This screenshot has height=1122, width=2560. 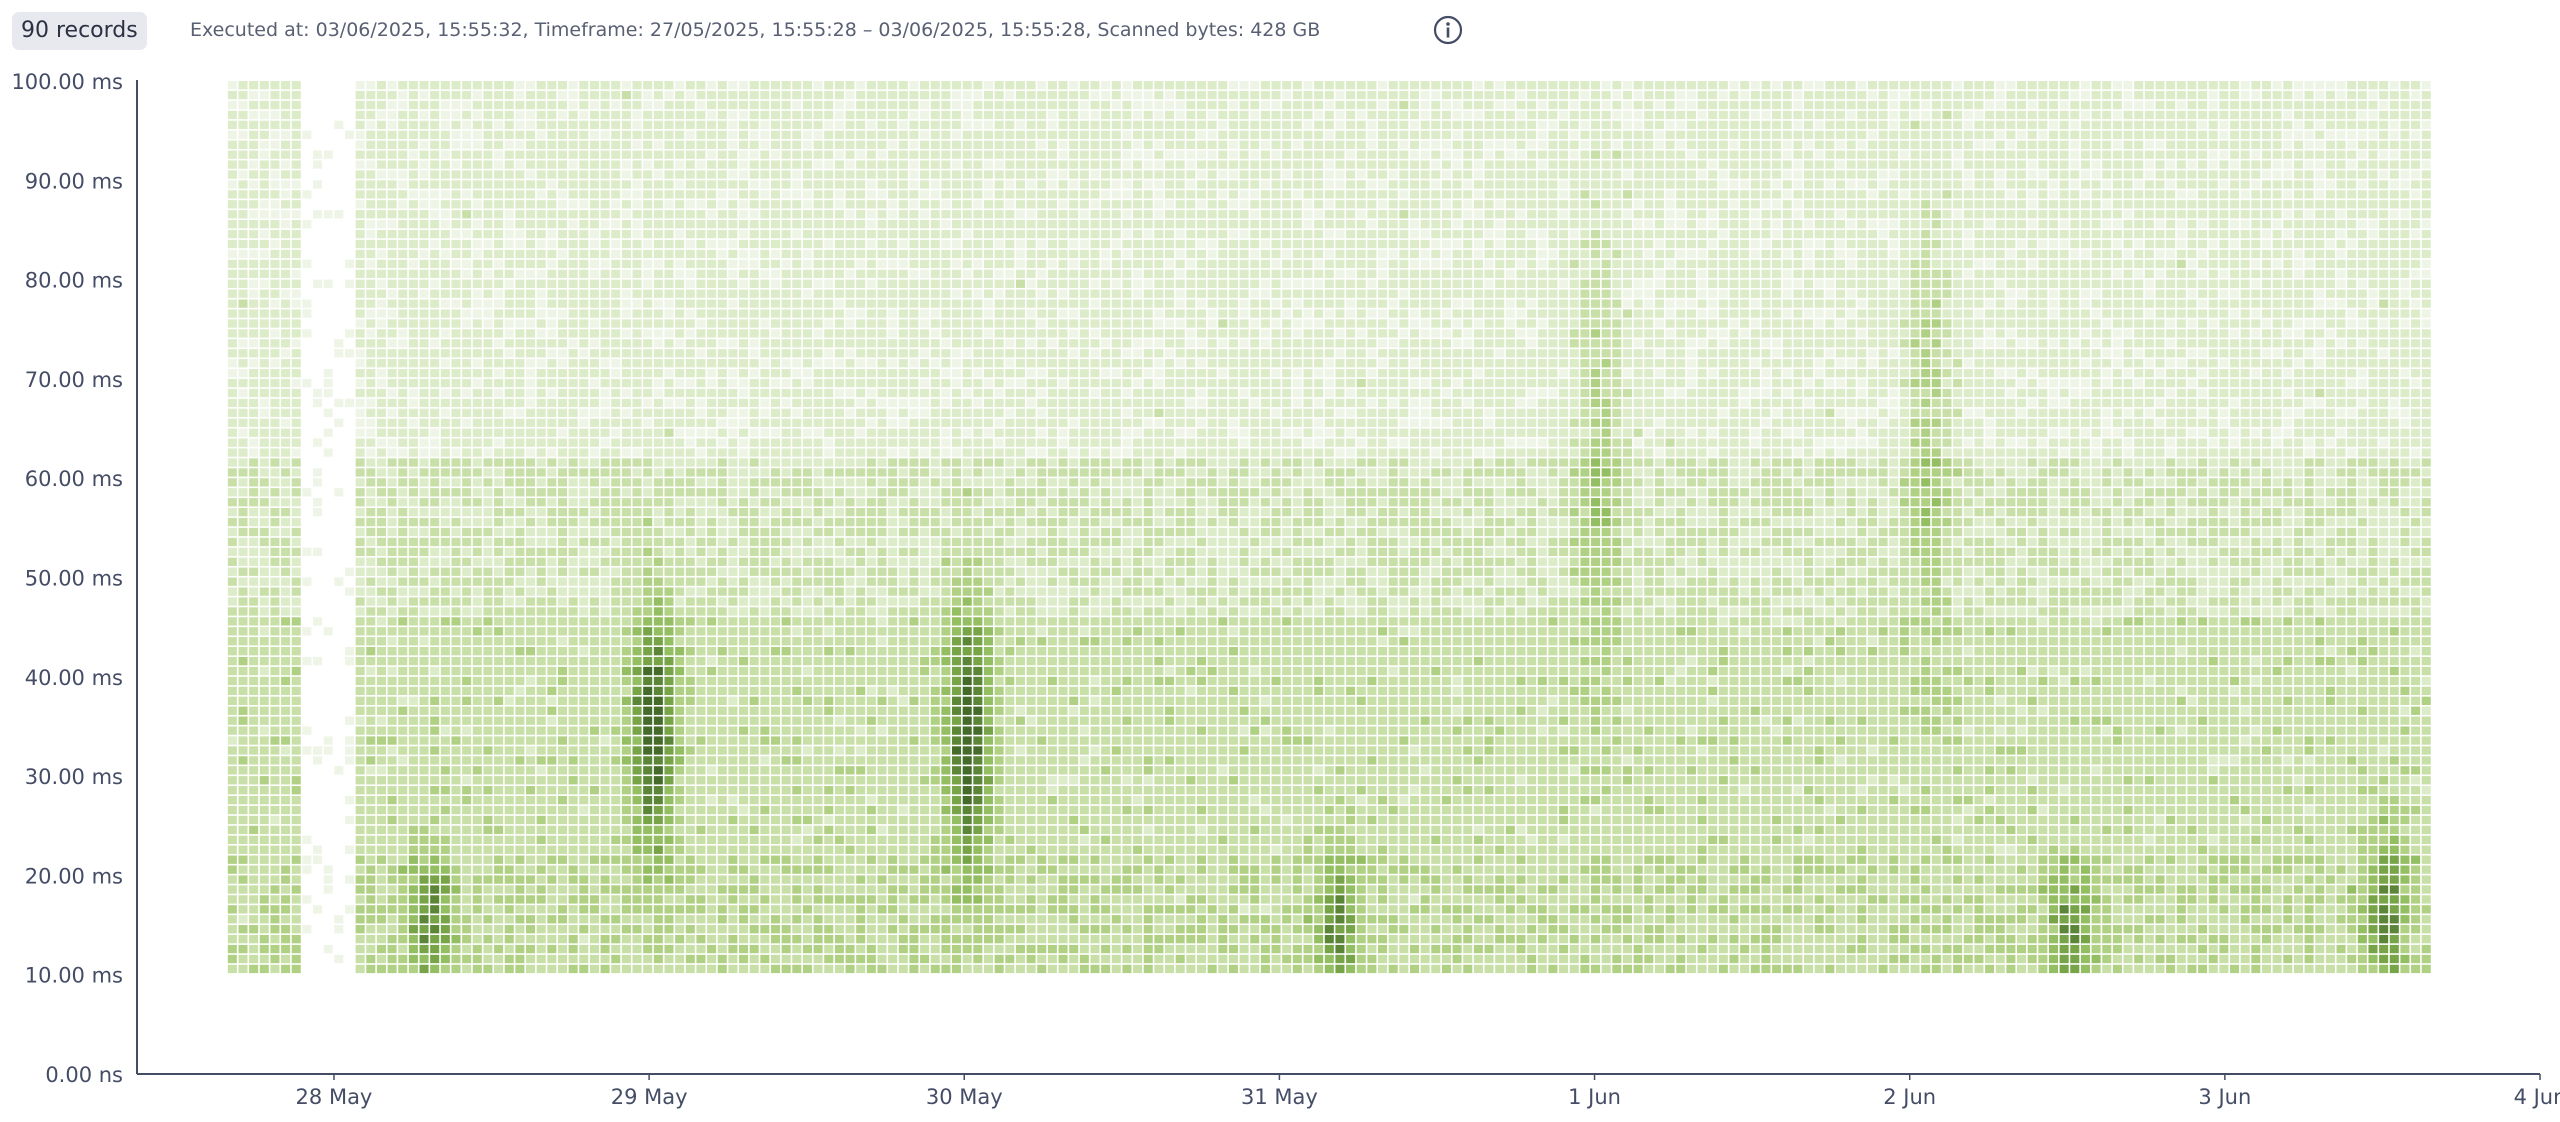 I want to click on info-circle-icon, so click(x=1448, y=30).